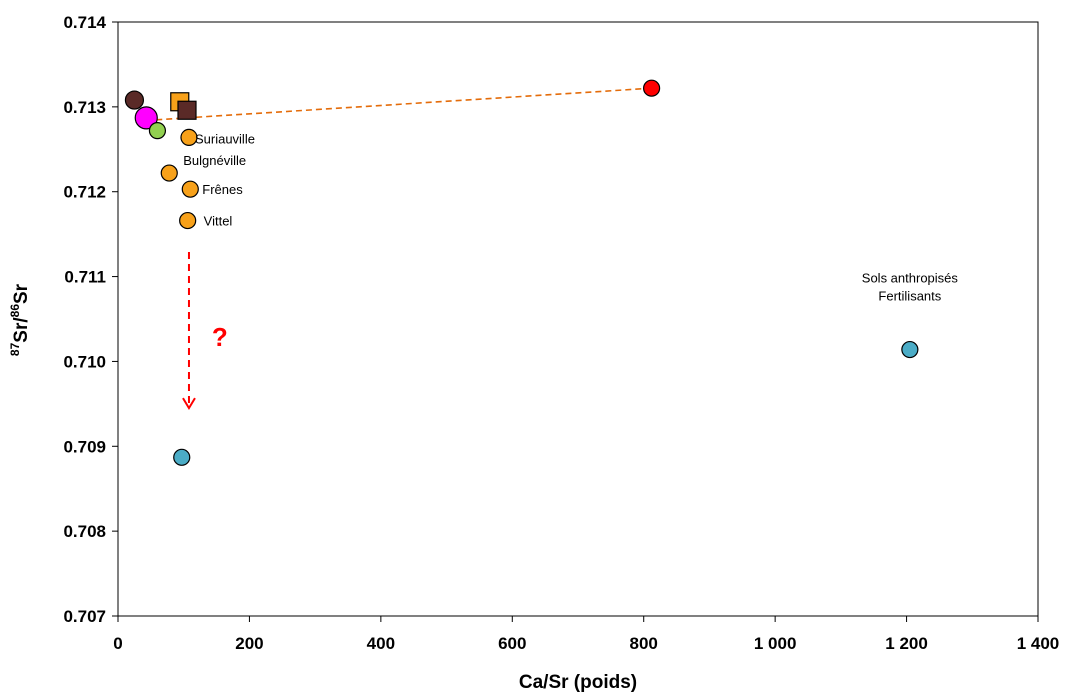  What do you see at coordinates (225, 138) in the screenshot?
I see `point-label: Suriauville` at bounding box center [225, 138].